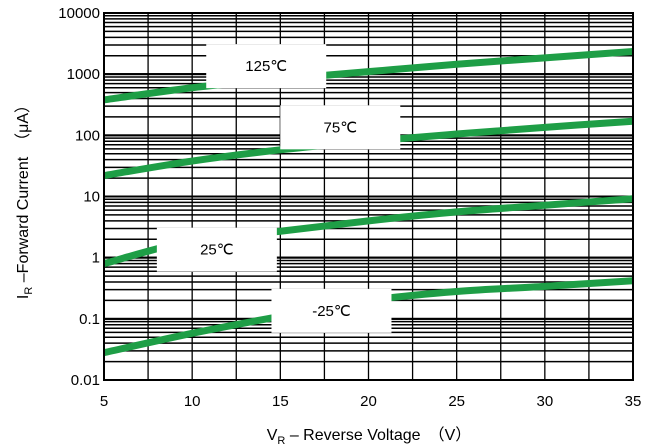 This screenshot has height=448, width=654. I want to click on x-axis-title: VR – Reverse Voltage （V）, so click(369, 436).